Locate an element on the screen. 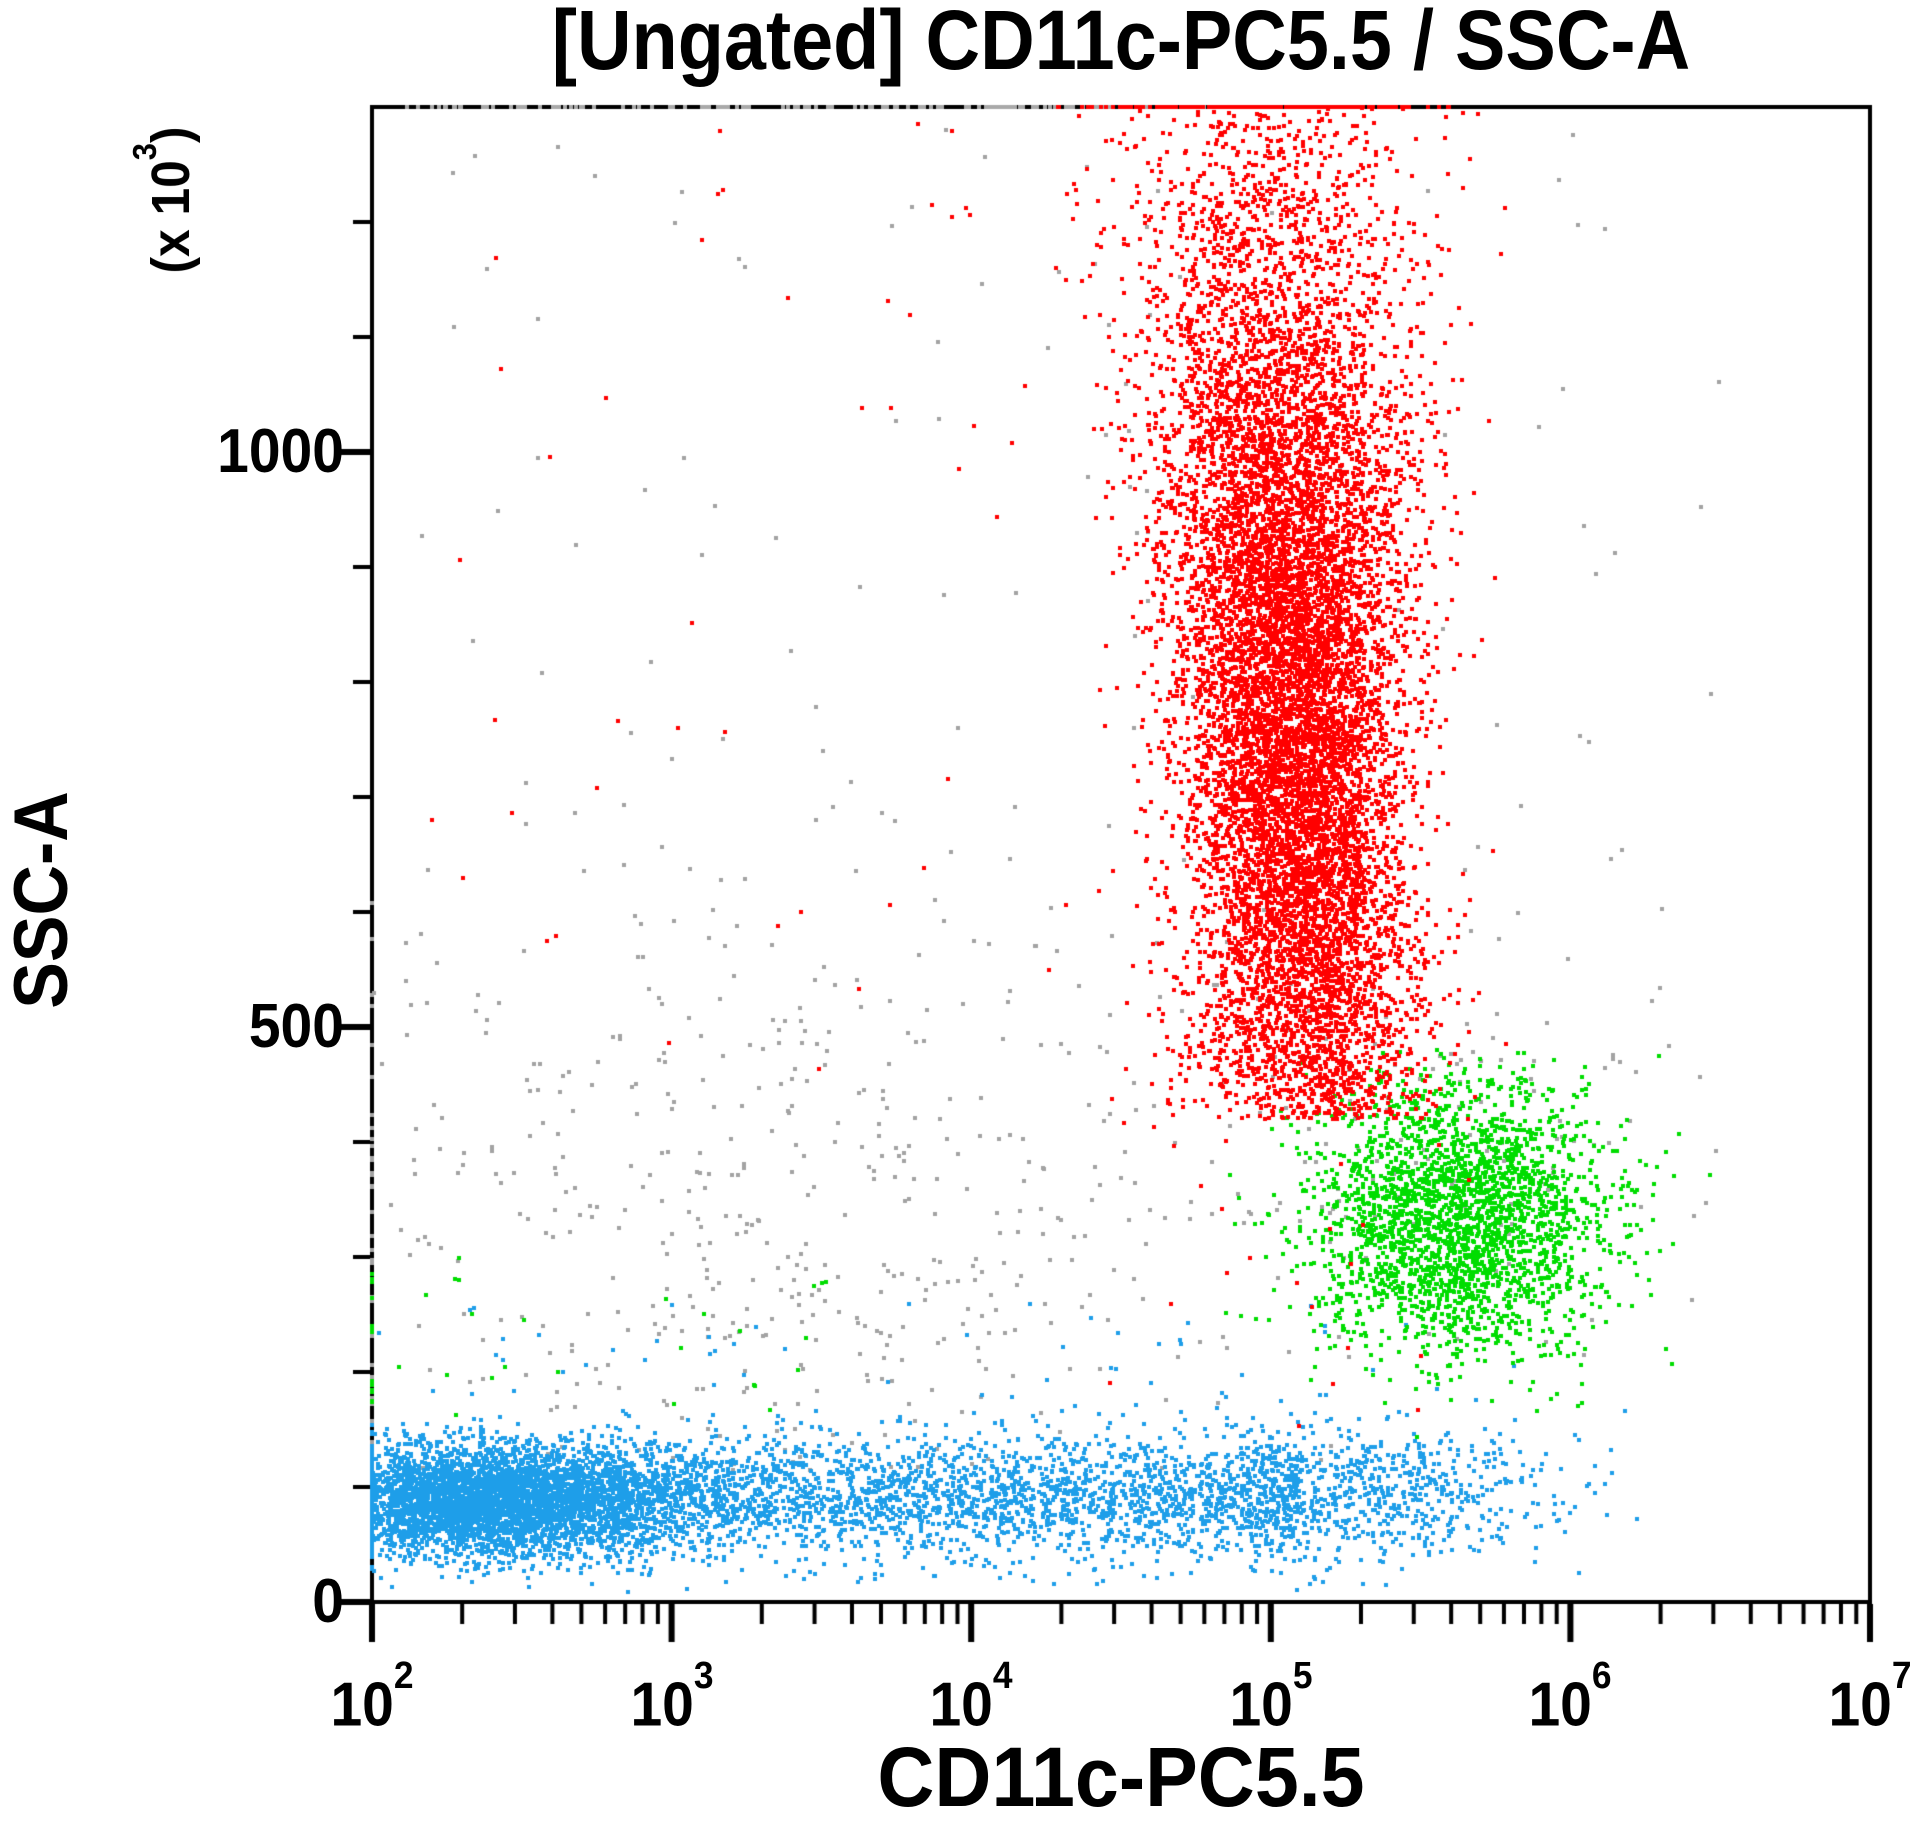 The width and height of the screenshot is (1925, 1844). y-axis-unit-base: (x 10 is located at coordinates (171, 217).